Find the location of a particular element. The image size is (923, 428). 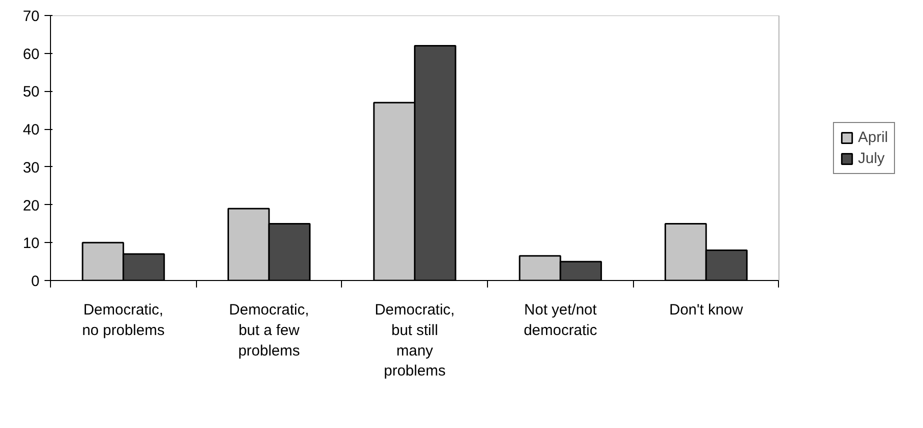

y-tick-label: 40 is located at coordinates (31, 130).